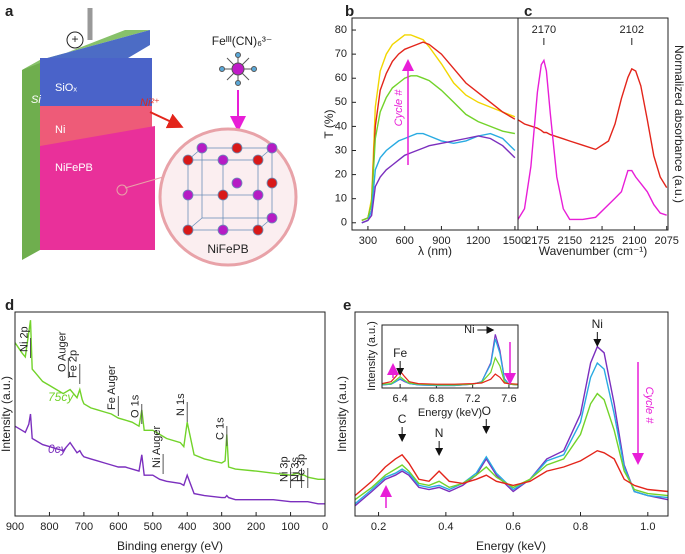 The height and width of the screenshot is (554, 685). I want to click on layer-label: Si, so click(36, 100).